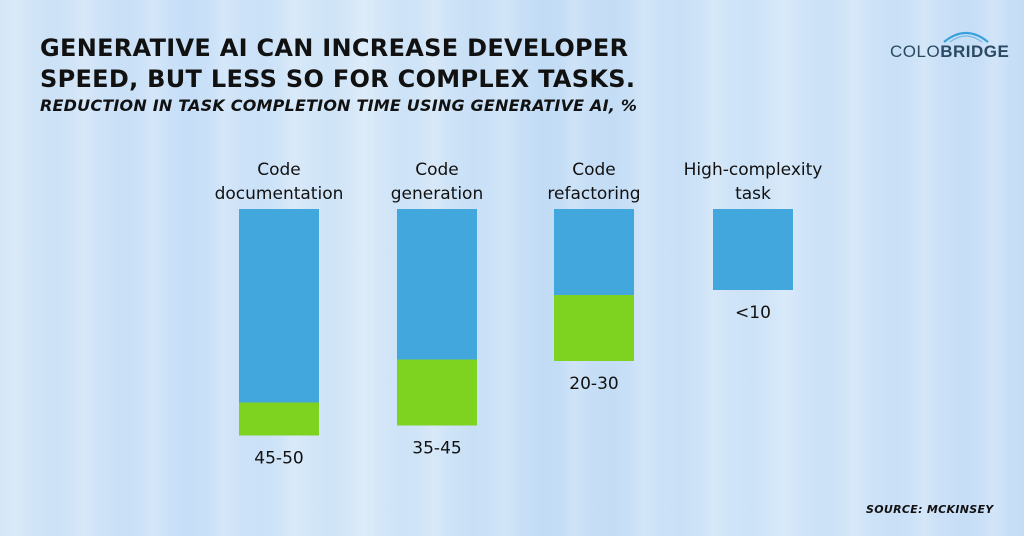 Image resolution: width=1024 pixels, height=536 pixels. Describe the element at coordinates (753, 194) in the screenshot. I see `category-label-3-1: task` at that location.